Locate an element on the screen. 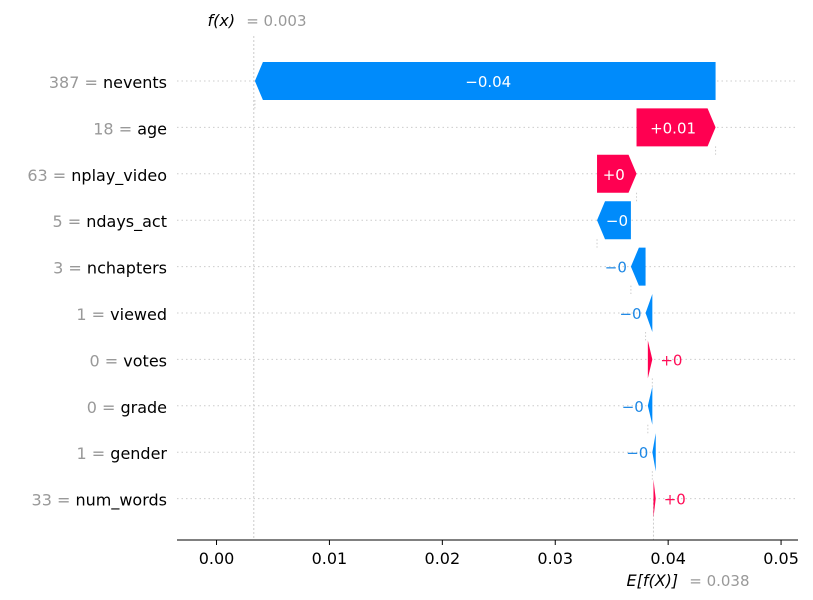 The image size is (813, 600). feature-label-grade: 0 = grade is located at coordinates (127, 407).